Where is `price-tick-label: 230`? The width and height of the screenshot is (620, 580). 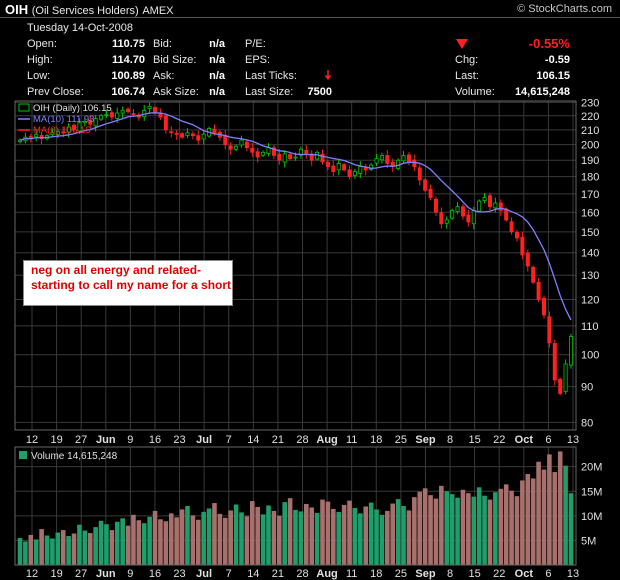 price-tick-label: 230 is located at coordinates (590, 103).